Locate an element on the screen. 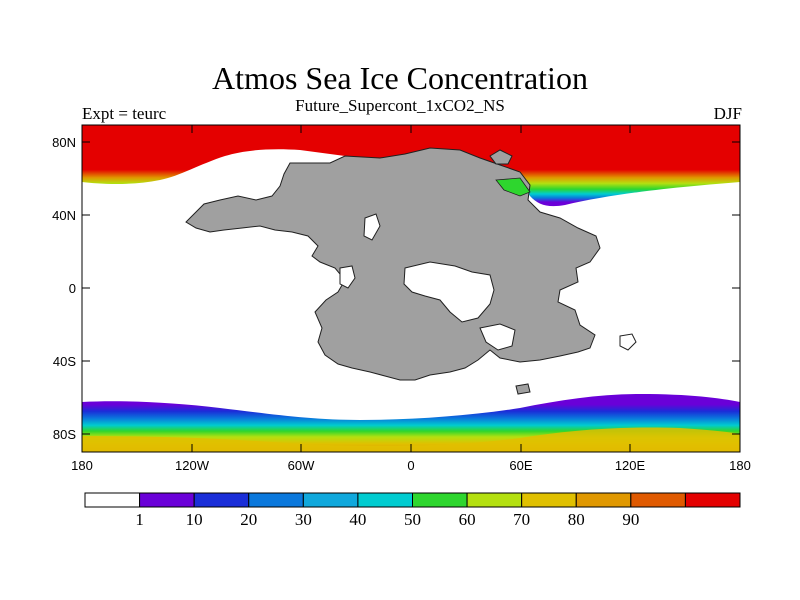 This screenshot has width=800, height=600. experiment-label: Expt = teurc is located at coordinates (124, 113).